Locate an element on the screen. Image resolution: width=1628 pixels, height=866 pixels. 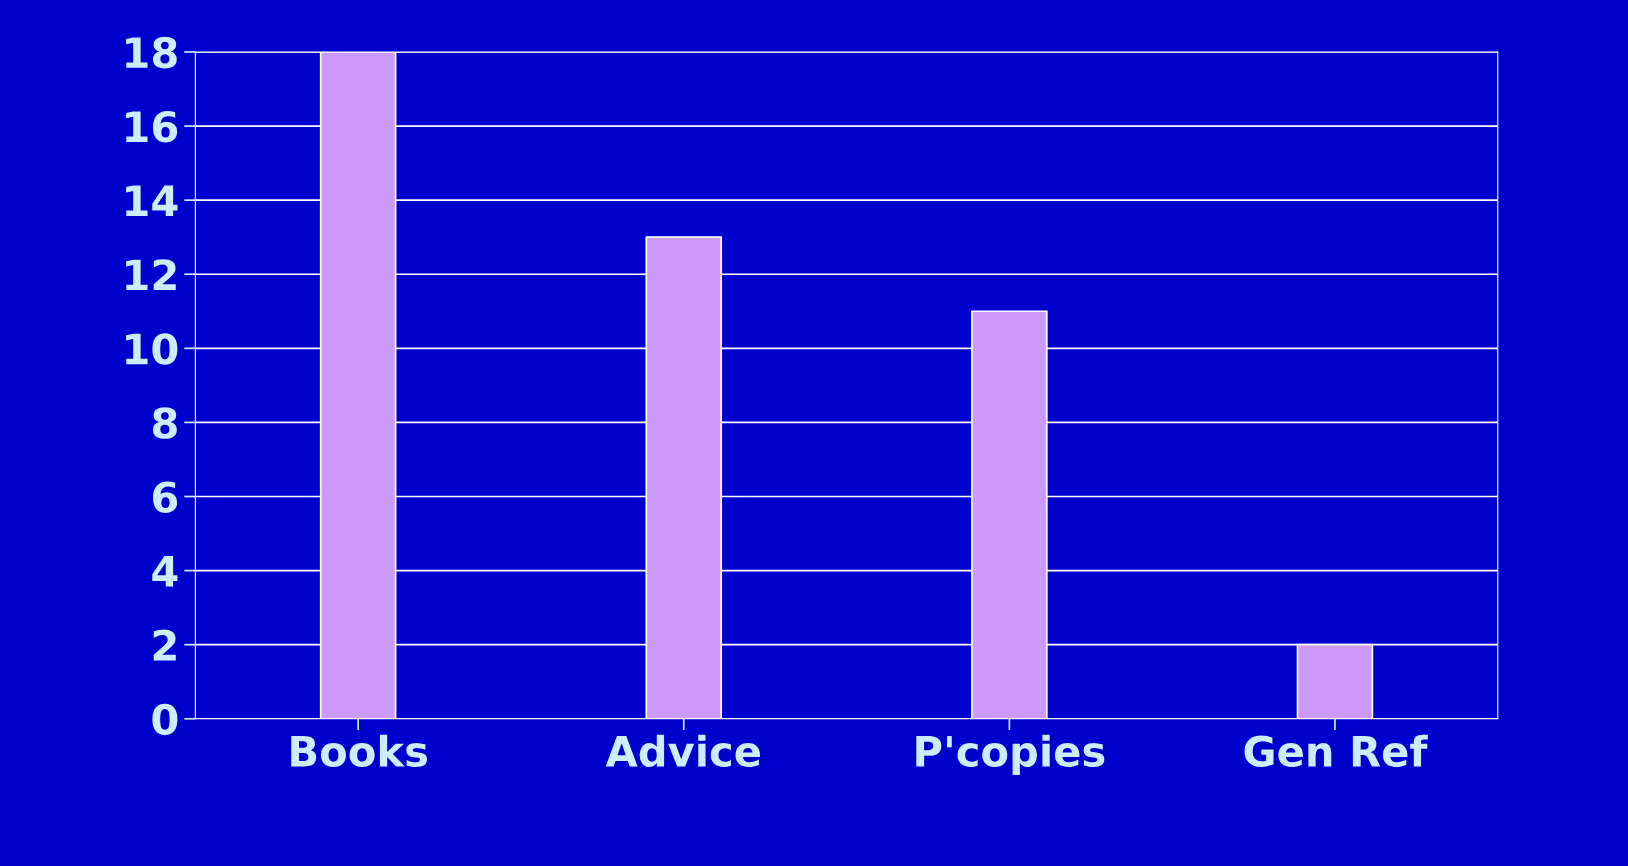
y-tick-label: 14 is located at coordinates (152, 200).